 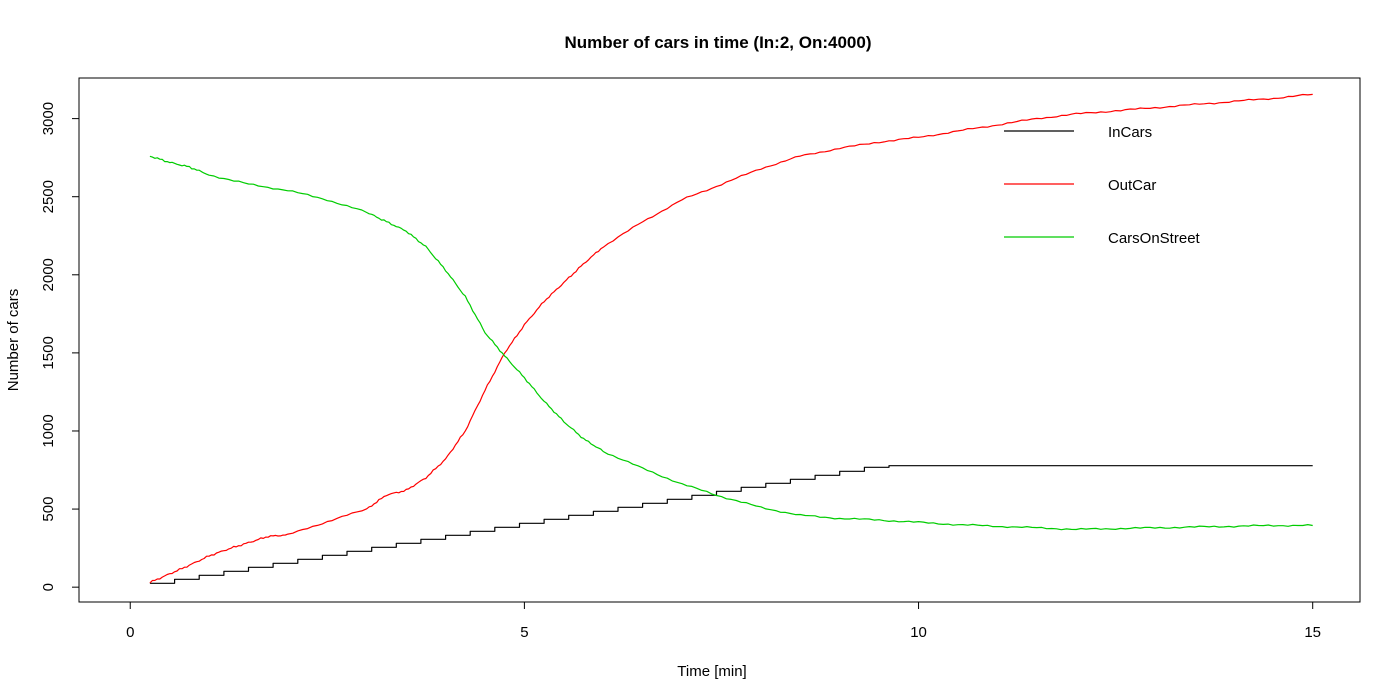 What do you see at coordinates (1312, 632) in the screenshot?
I see `x-tick-label: 15` at bounding box center [1312, 632].